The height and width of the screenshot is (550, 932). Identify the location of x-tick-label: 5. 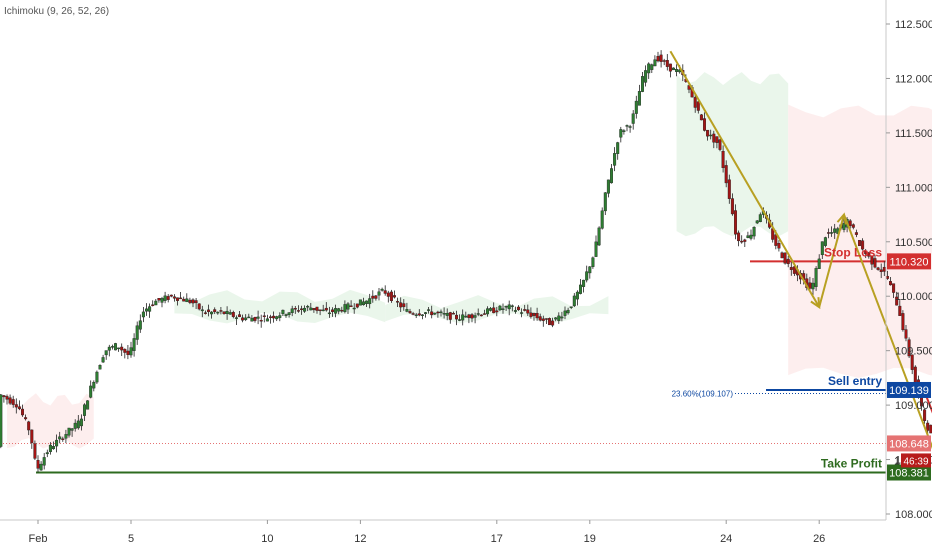
(131, 539).